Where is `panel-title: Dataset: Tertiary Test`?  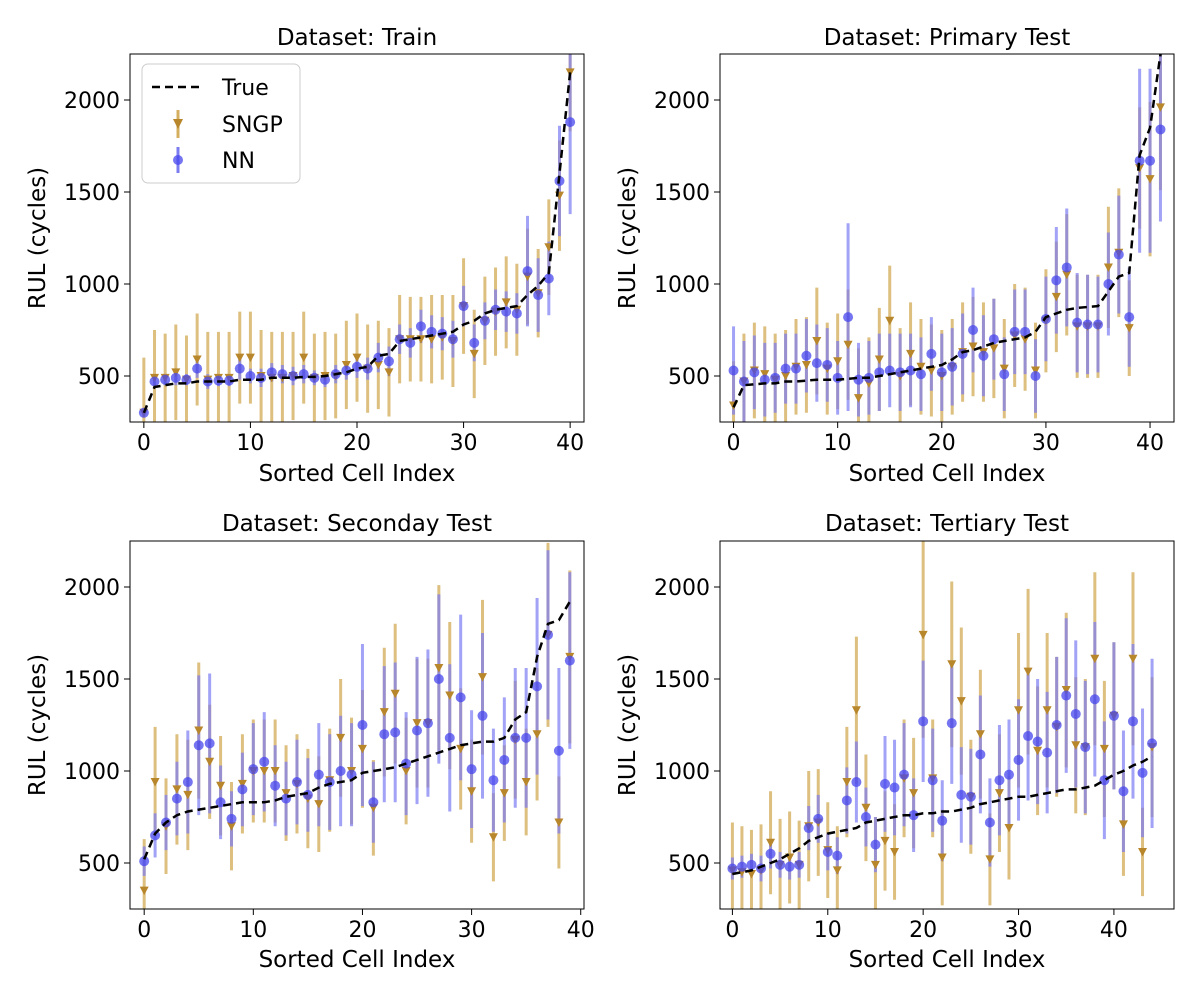
panel-title: Dataset: Tertiary Test is located at coordinates (947, 524).